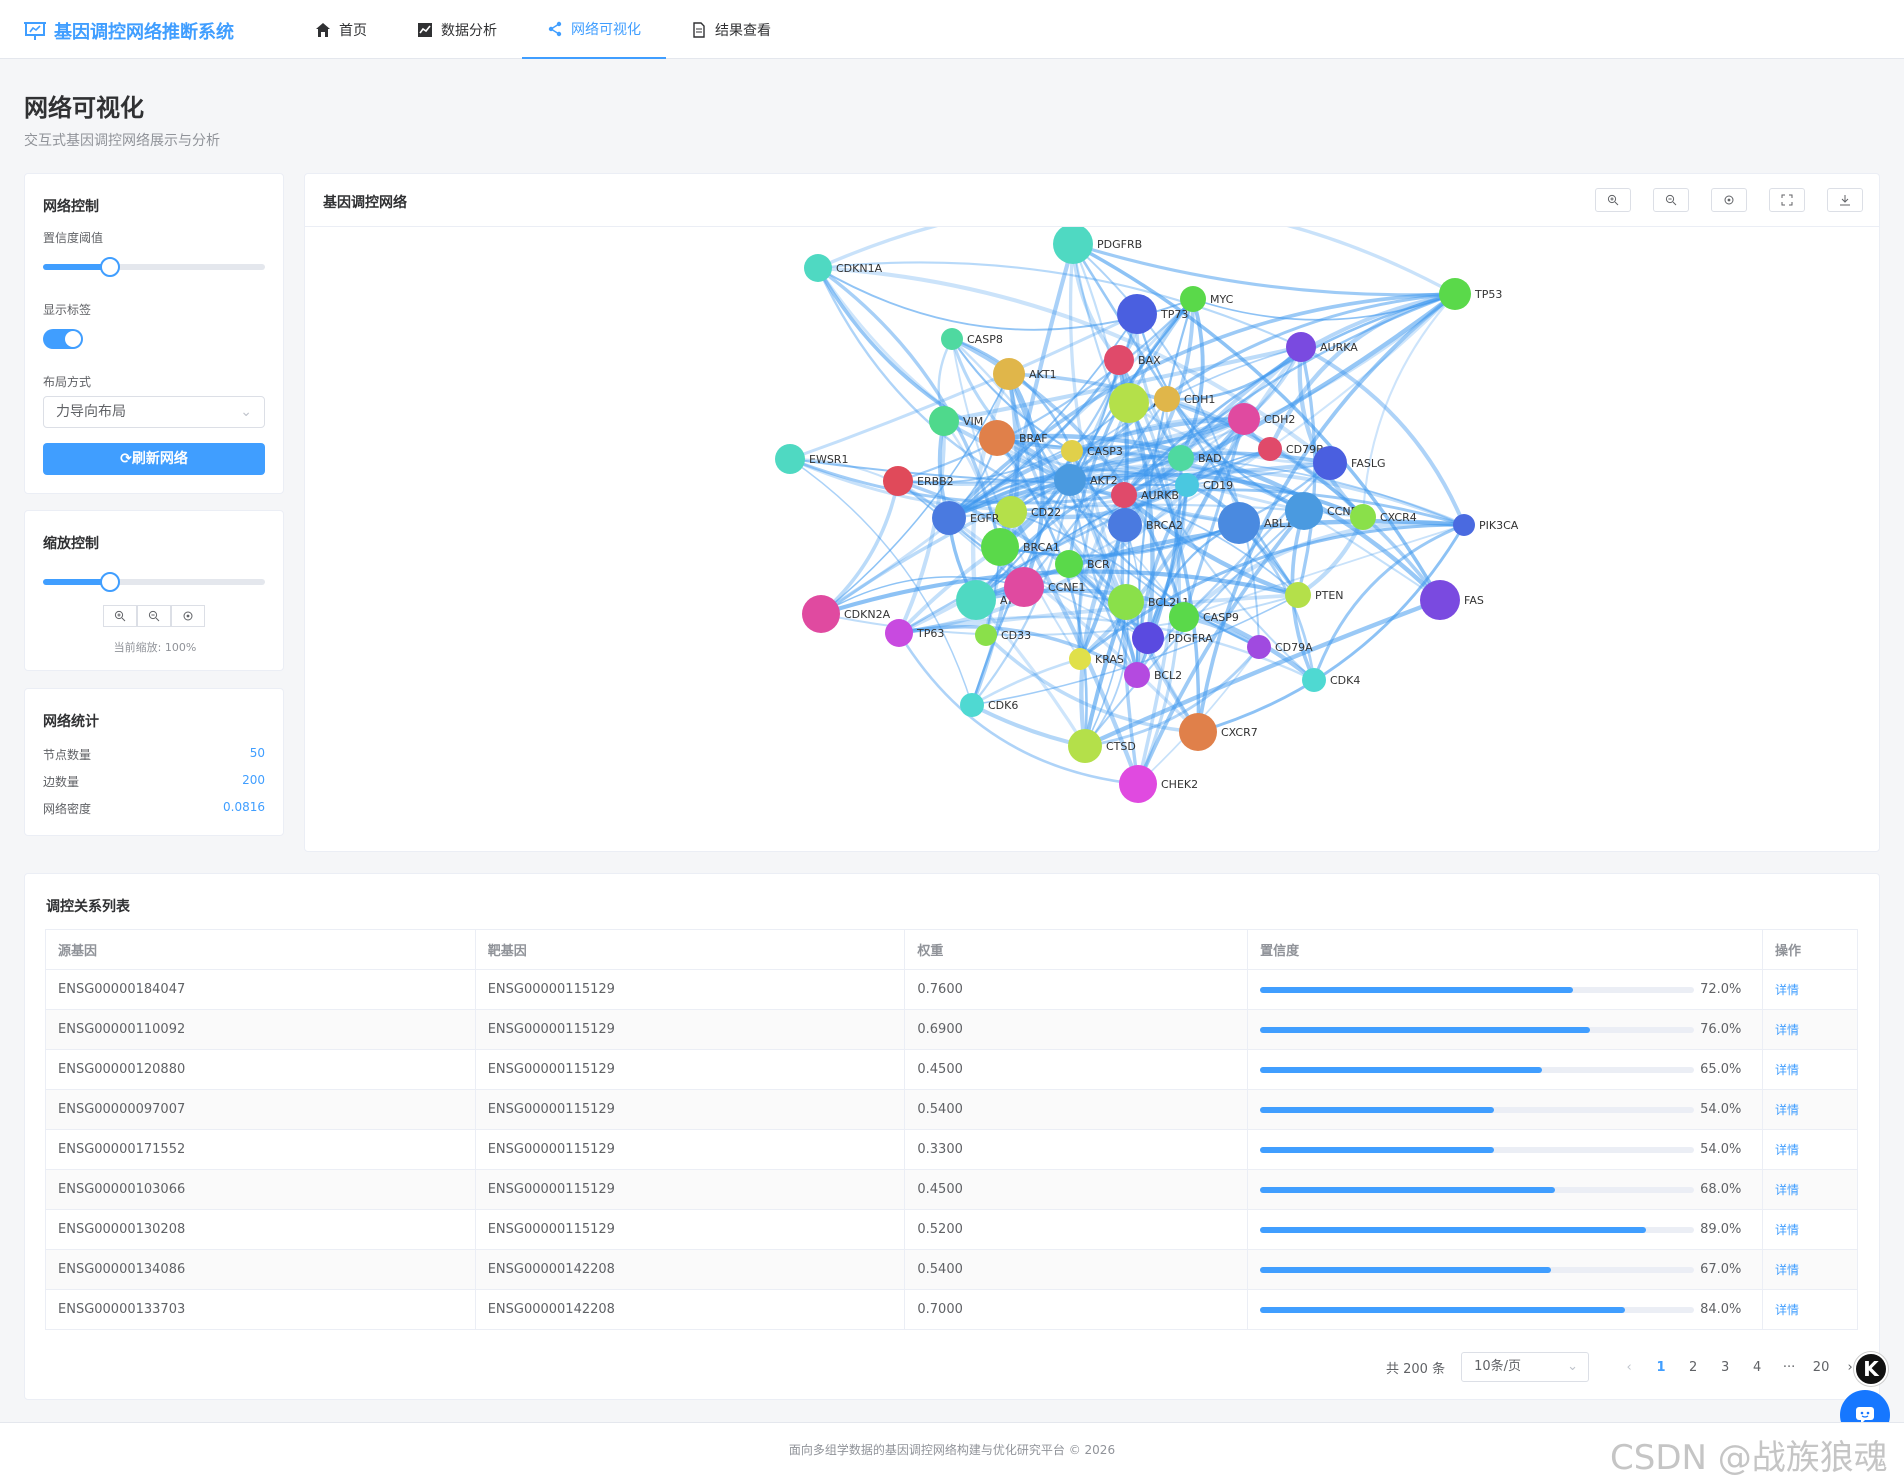  I want to click on zoom-reset-button, so click(188, 616).